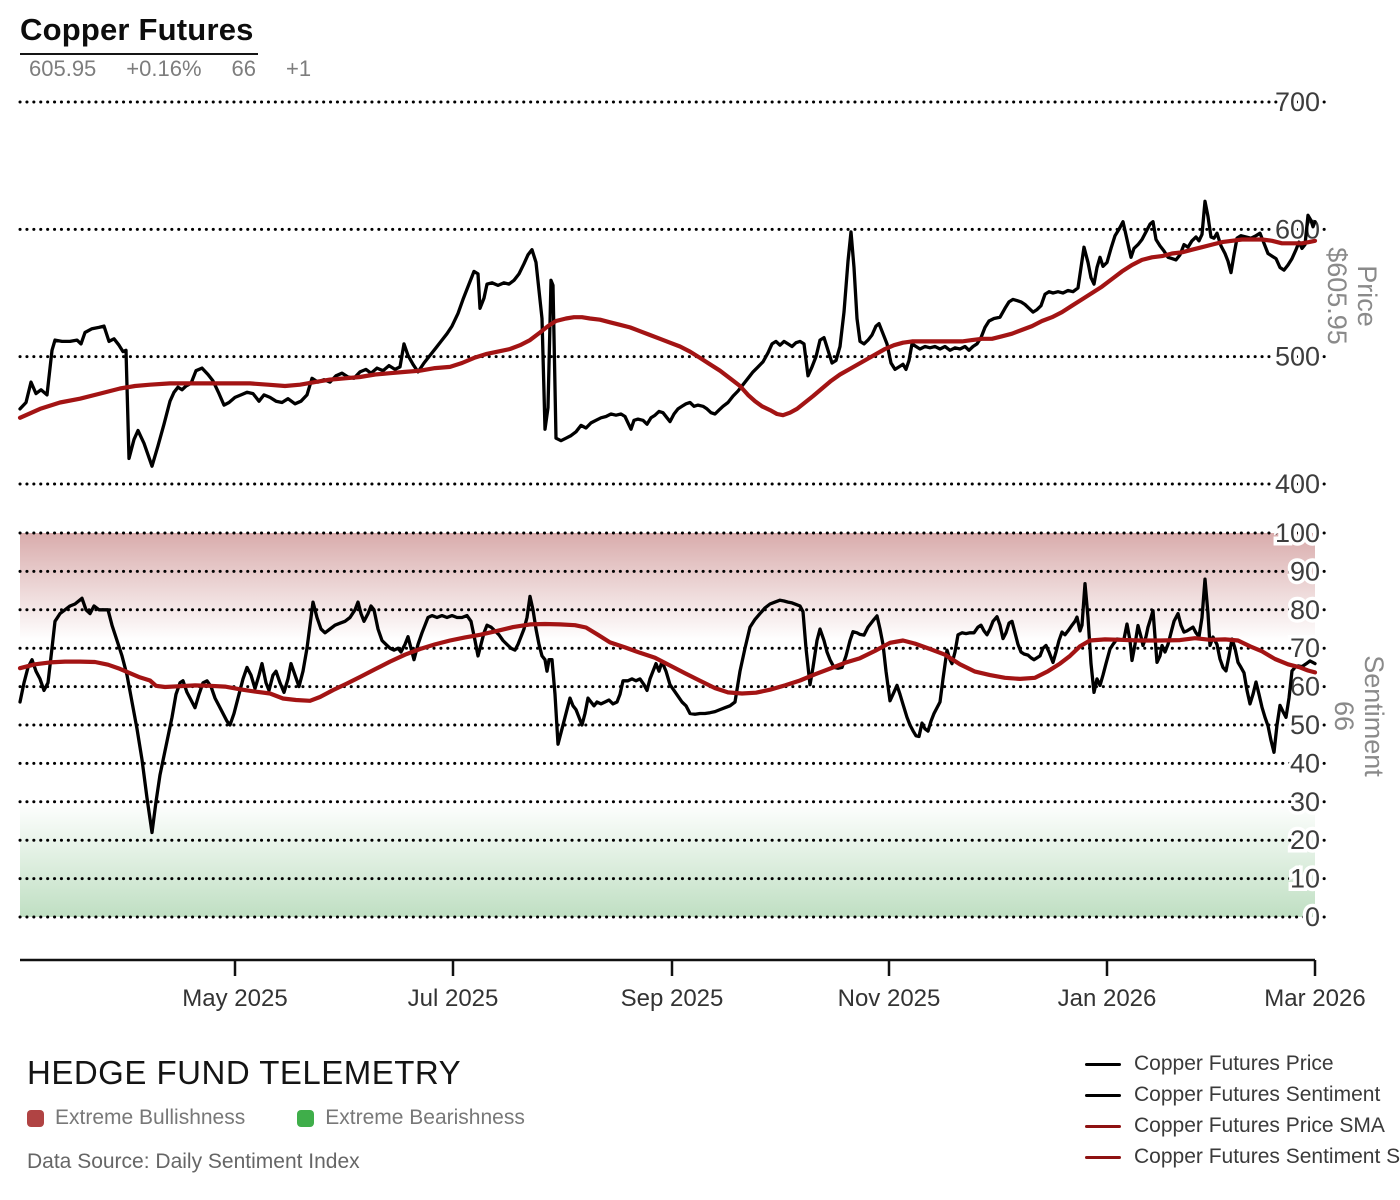 The width and height of the screenshot is (1400, 1200). What do you see at coordinates (1259, 1125) in the screenshot?
I see `series-legend-label: Copper Futures Price SMA` at bounding box center [1259, 1125].